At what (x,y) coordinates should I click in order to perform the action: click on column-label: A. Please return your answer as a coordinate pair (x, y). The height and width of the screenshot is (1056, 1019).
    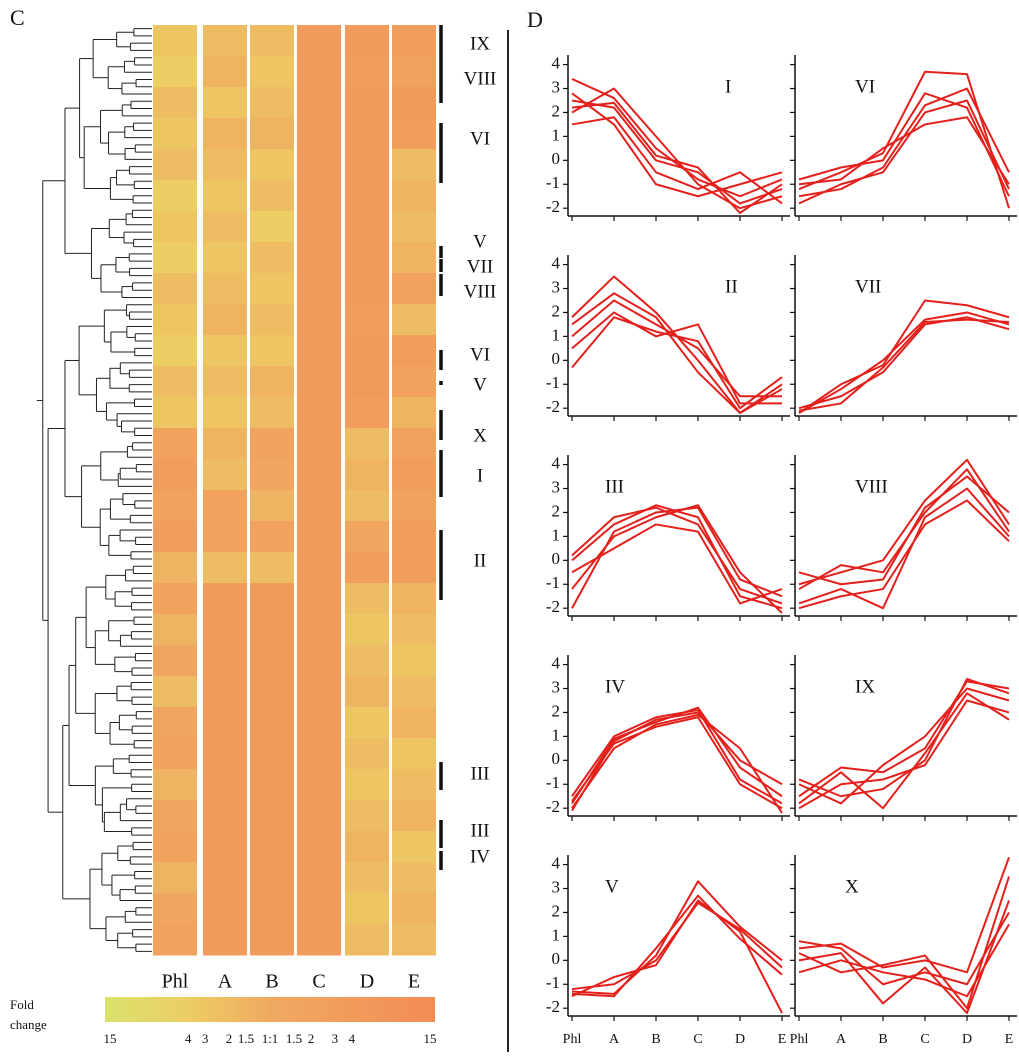
    Looking at the image, I should click on (225, 982).